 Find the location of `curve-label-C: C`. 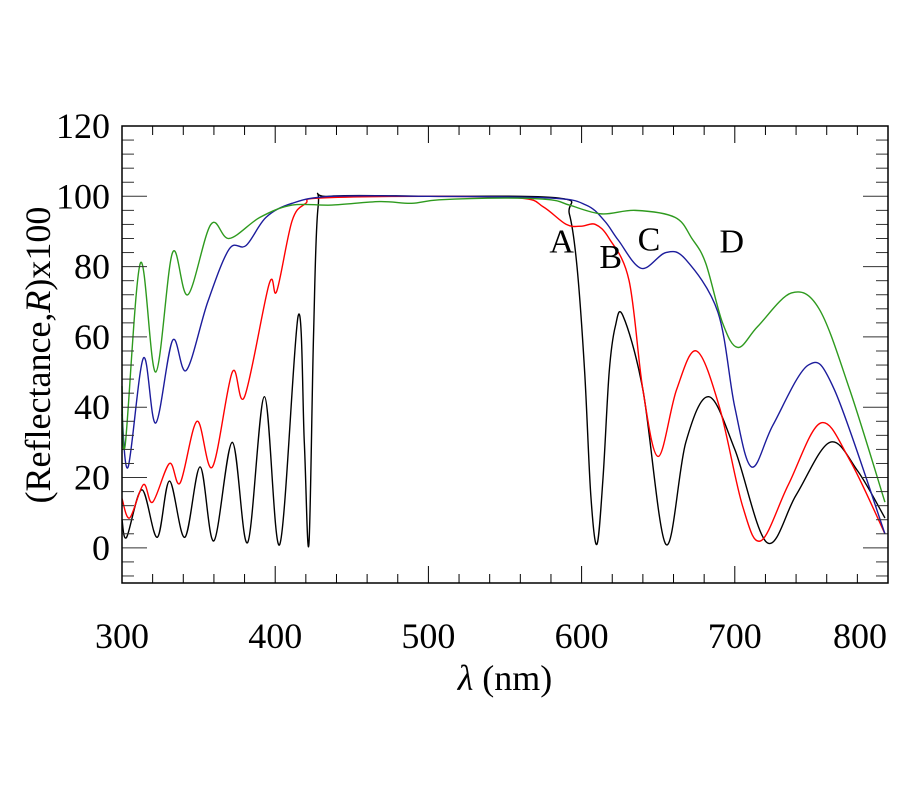

curve-label-C: C is located at coordinates (649, 239).